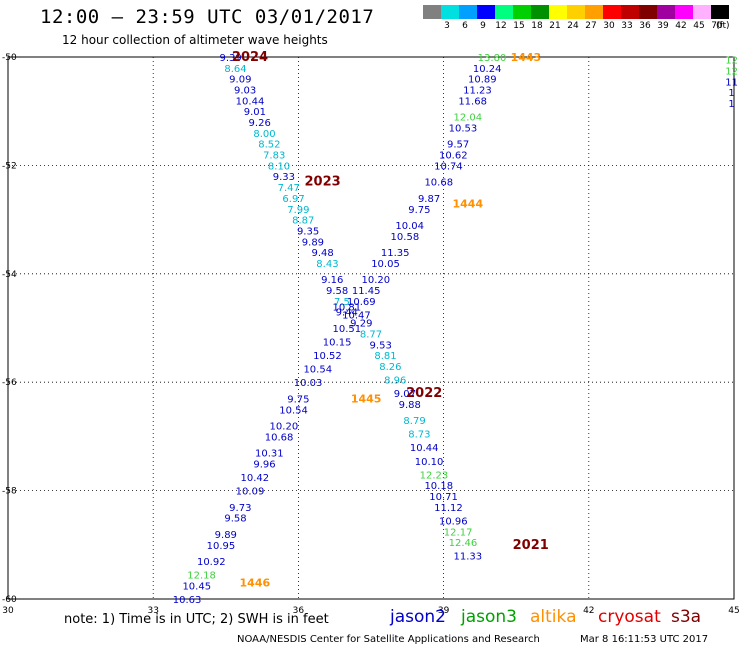 This screenshot has height=650, width=740. I want to click on legend-label: 36, so click(645, 26).